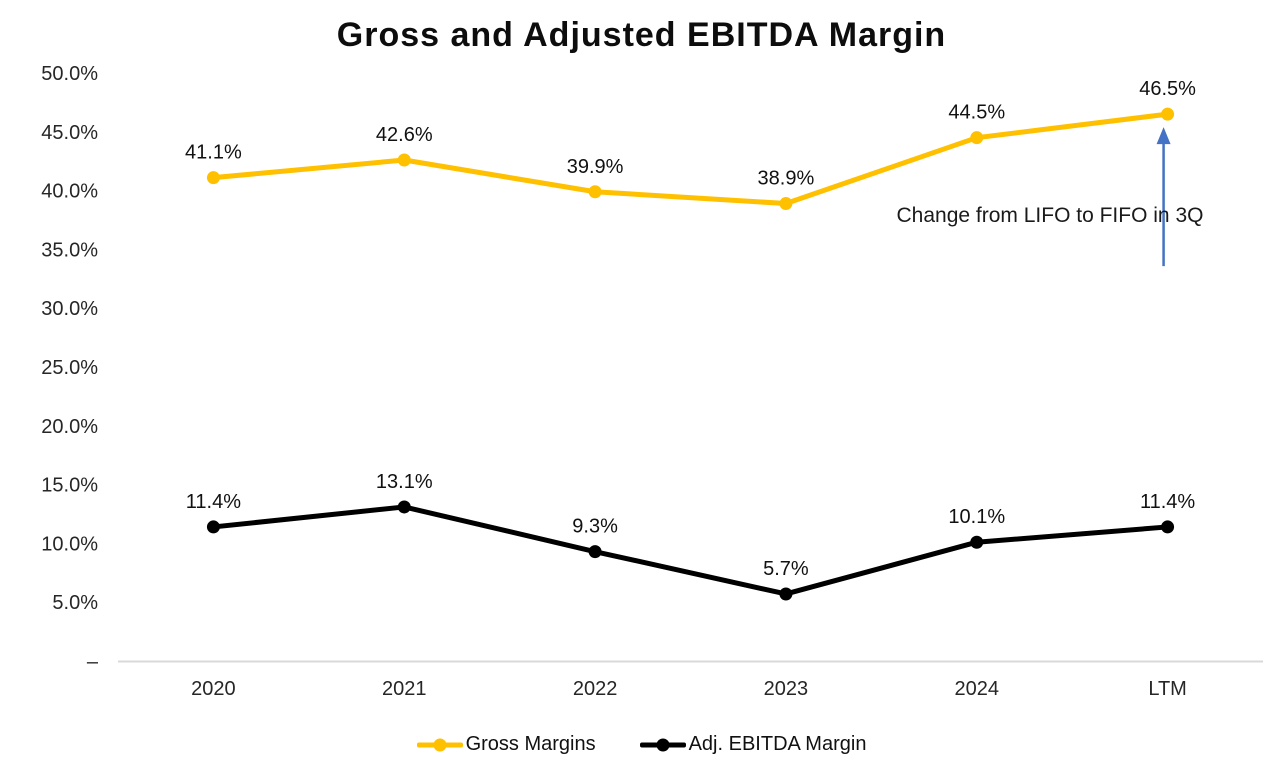  Describe the element at coordinates (977, 689) in the screenshot. I see `x-tick-label: 2024` at that location.